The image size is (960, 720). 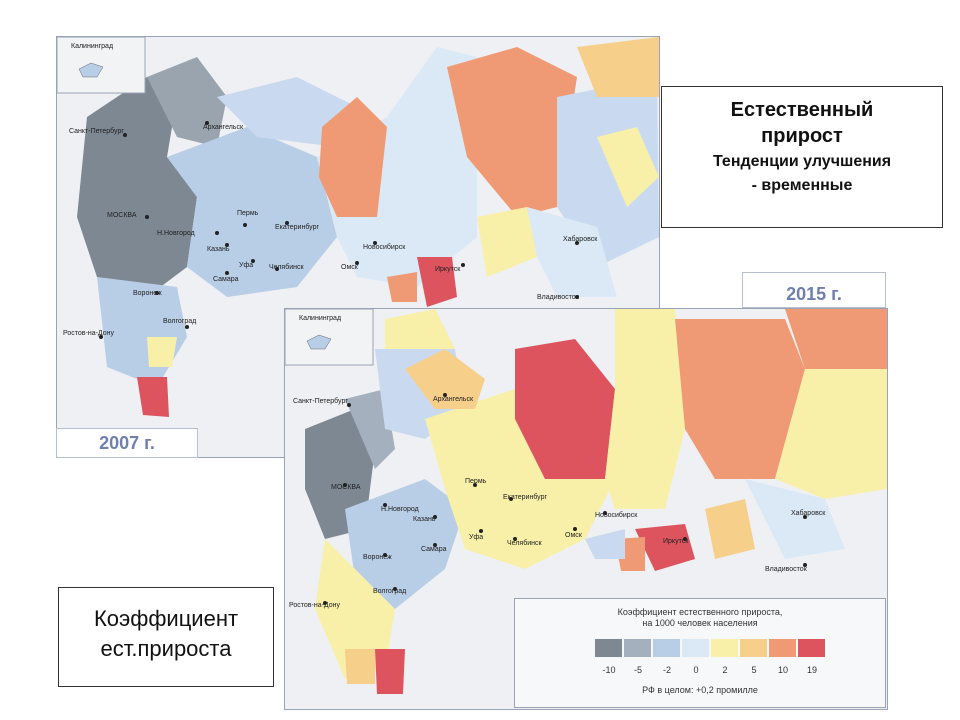 I want to click on region-west-siberia, so click(x=397, y=167).